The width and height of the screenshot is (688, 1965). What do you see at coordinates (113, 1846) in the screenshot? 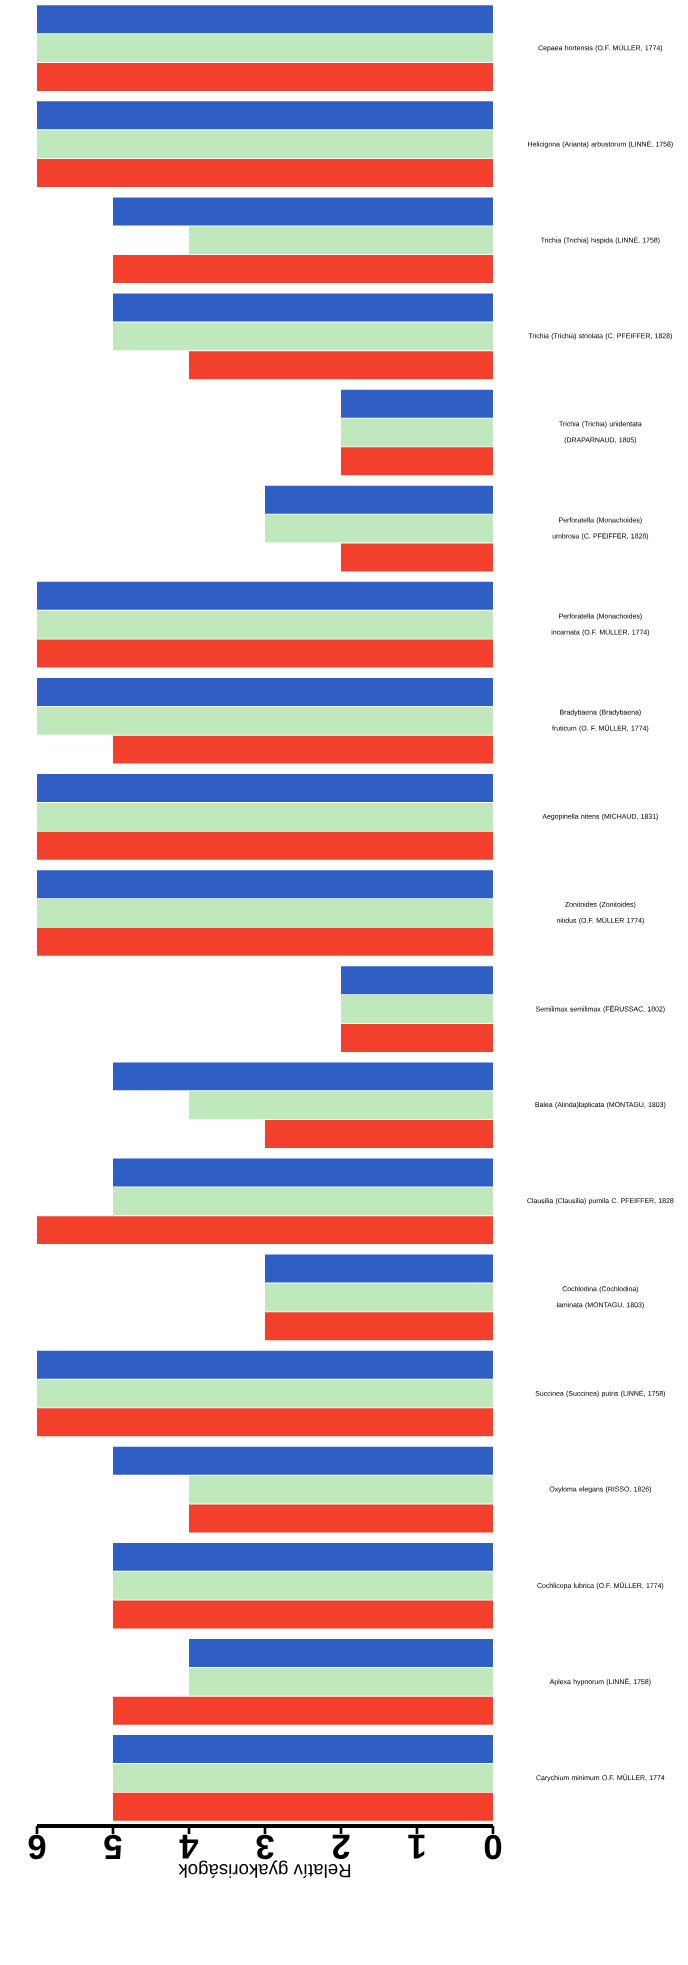
I see `x-tick-label: 5` at bounding box center [113, 1846].